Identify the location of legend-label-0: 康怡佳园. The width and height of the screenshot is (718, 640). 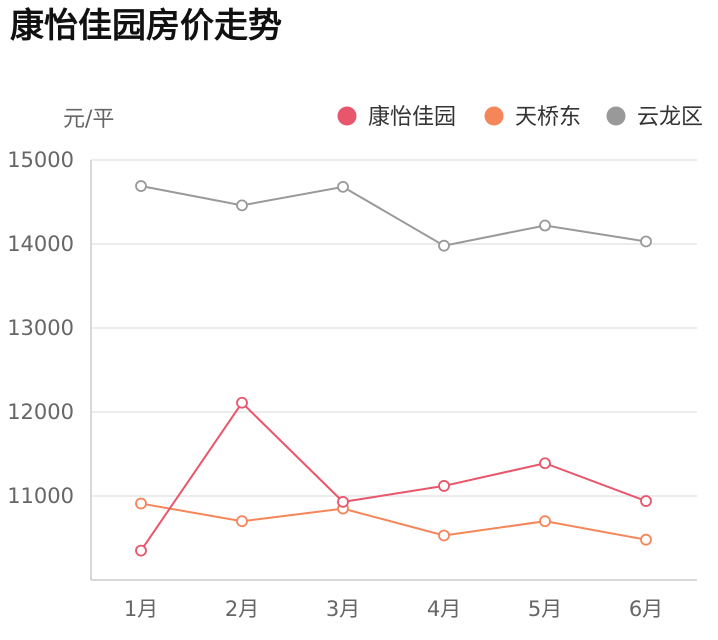
(412, 117).